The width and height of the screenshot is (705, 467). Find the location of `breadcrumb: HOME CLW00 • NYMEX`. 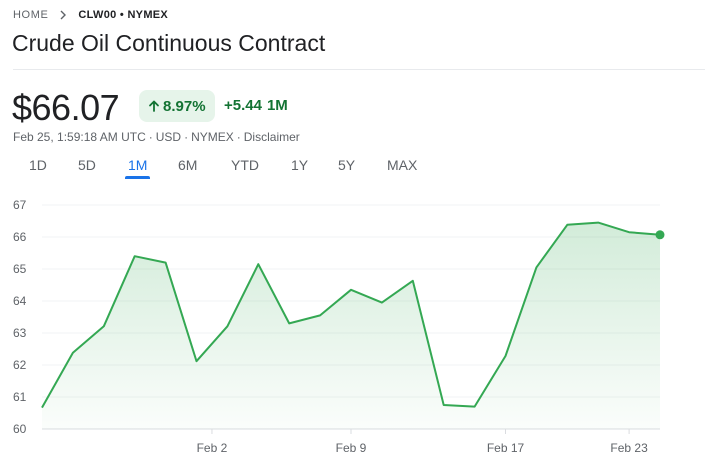

breadcrumb: HOME CLW00 • NYMEX is located at coordinates (90, 15).